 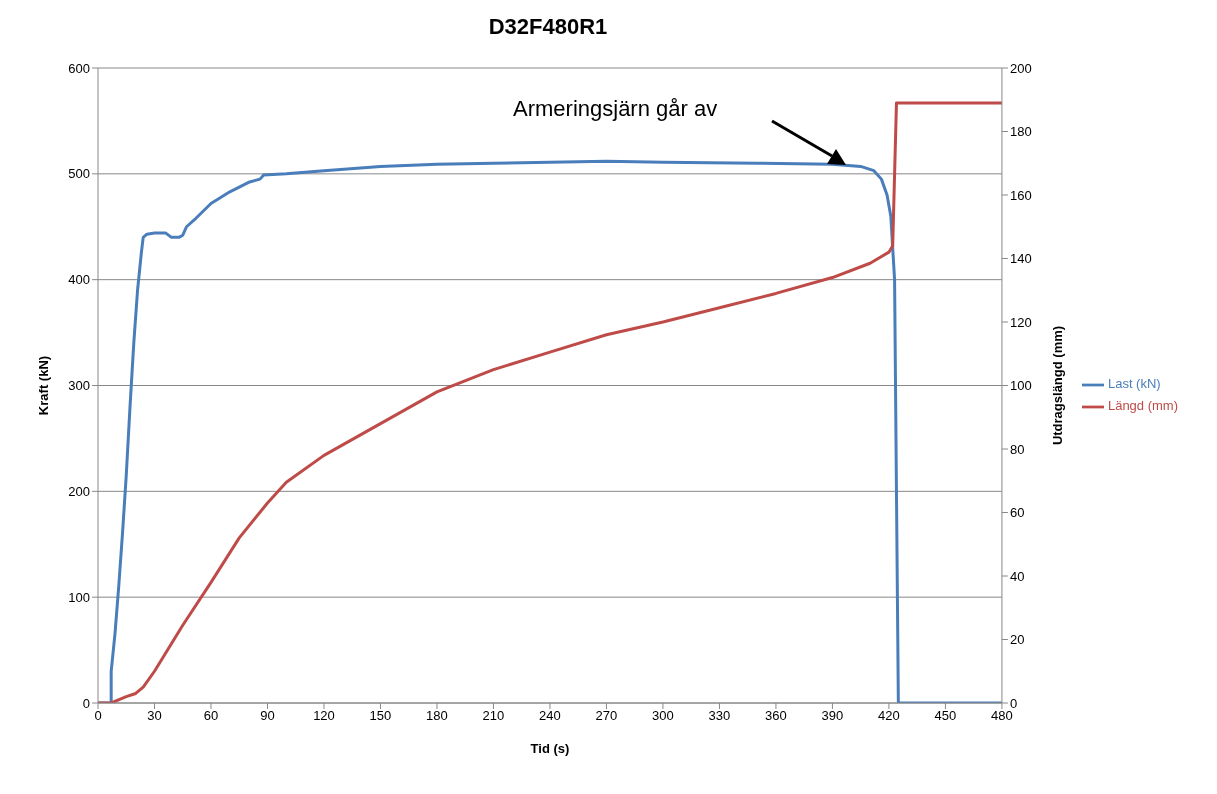 I want to click on x-tick-label: 420, so click(x=889, y=716).